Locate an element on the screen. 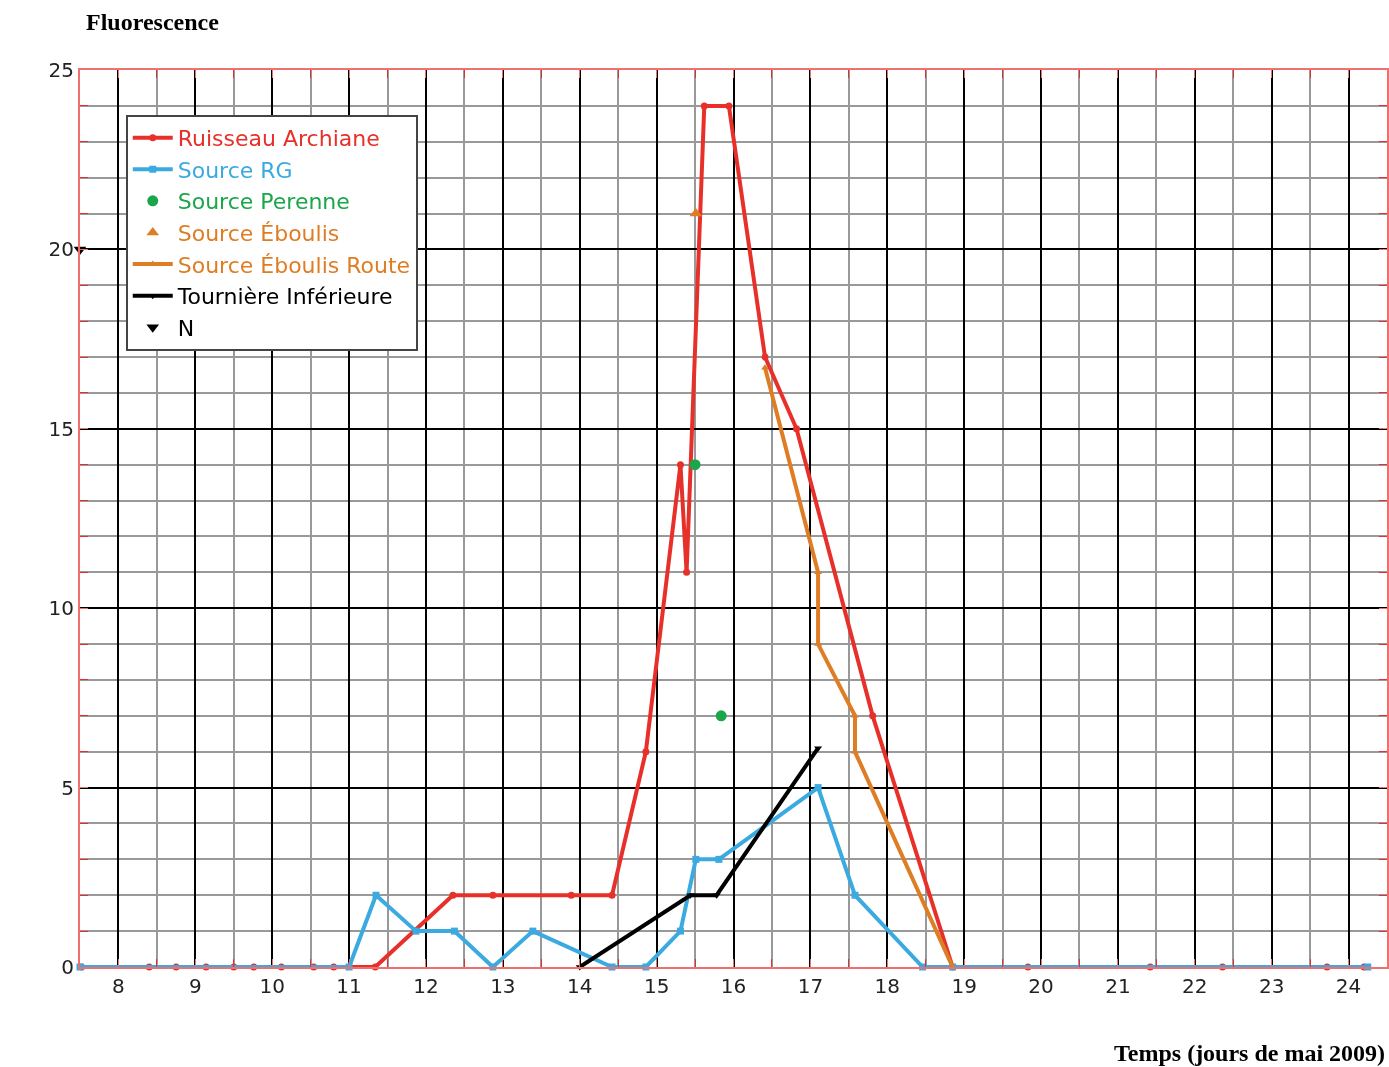  x-tick-label: 21 is located at coordinates (1118, 986).